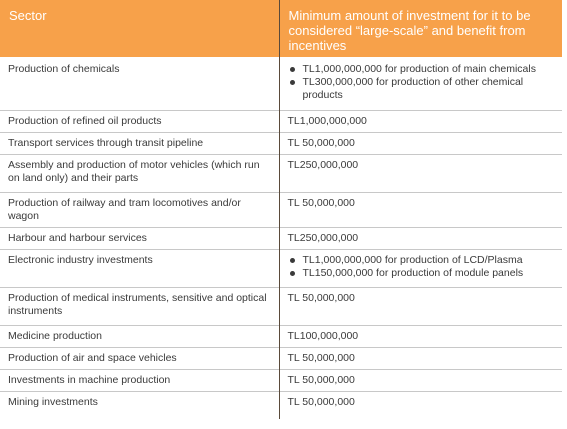 Image resolution: width=567 pixels, height=429 pixels. Describe the element at coordinates (420, 335) in the screenshot. I see `amount-cell: TL100,000,000` at that location.